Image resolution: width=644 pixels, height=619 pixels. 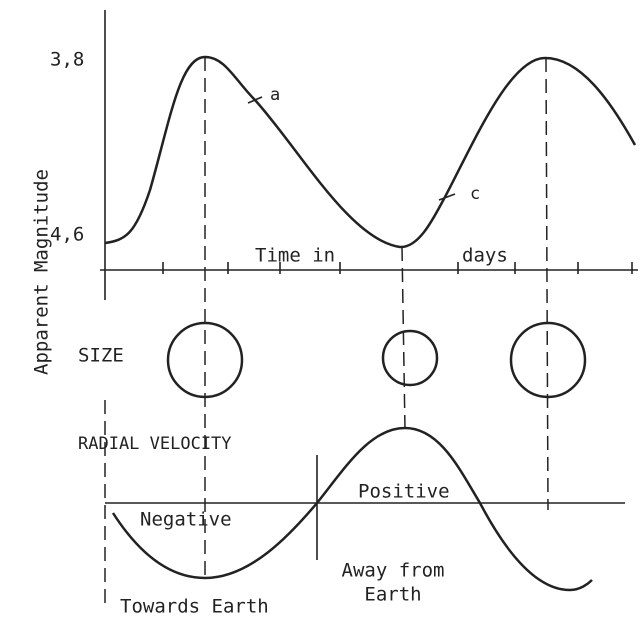 What do you see at coordinates (101, 356) in the screenshot?
I see `size-label: SIZE` at bounding box center [101, 356].